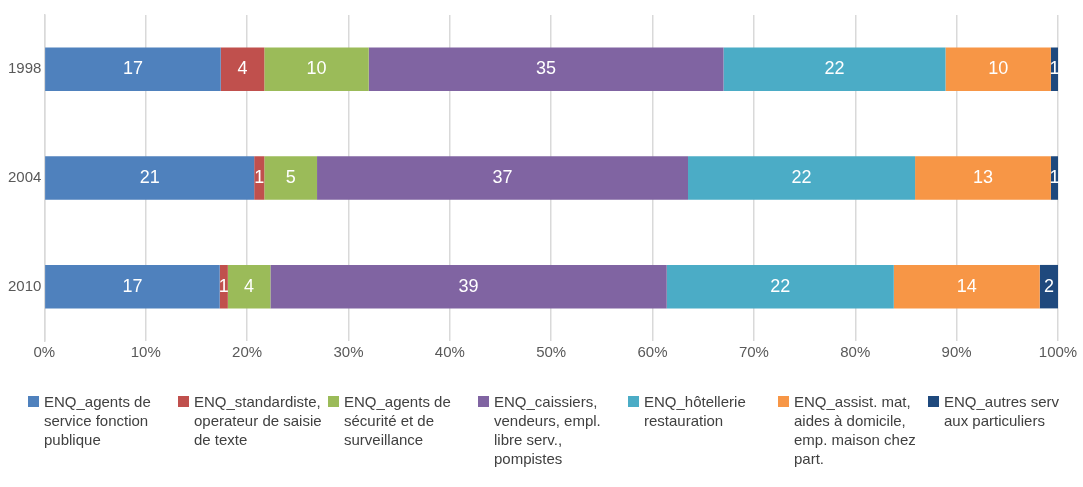 The height and width of the screenshot is (487, 1083). What do you see at coordinates (348, 352) in the screenshot?
I see `x-tick-label: 30%` at bounding box center [348, 352].